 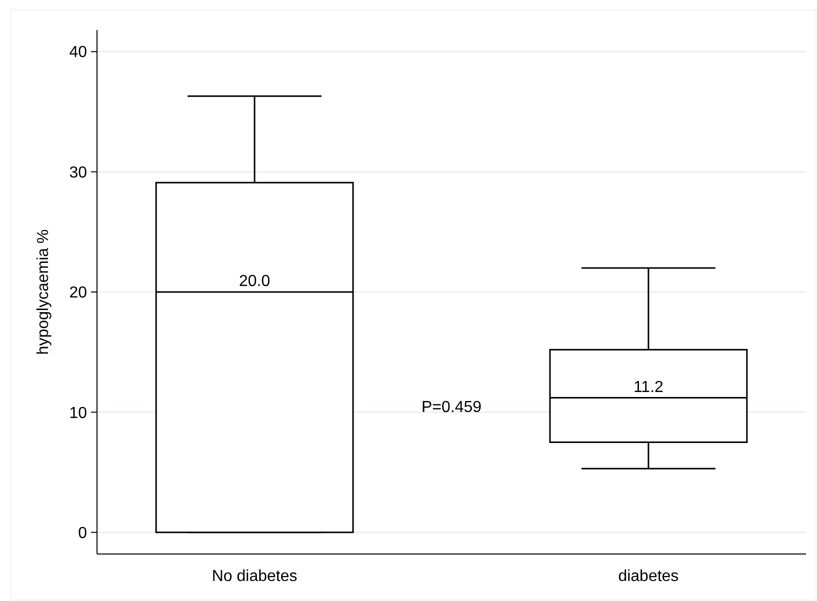 What do you see at coordinates (648, 387) in the screenshot?
I see `annotation: 11.2` at bounding box center [648, 387].